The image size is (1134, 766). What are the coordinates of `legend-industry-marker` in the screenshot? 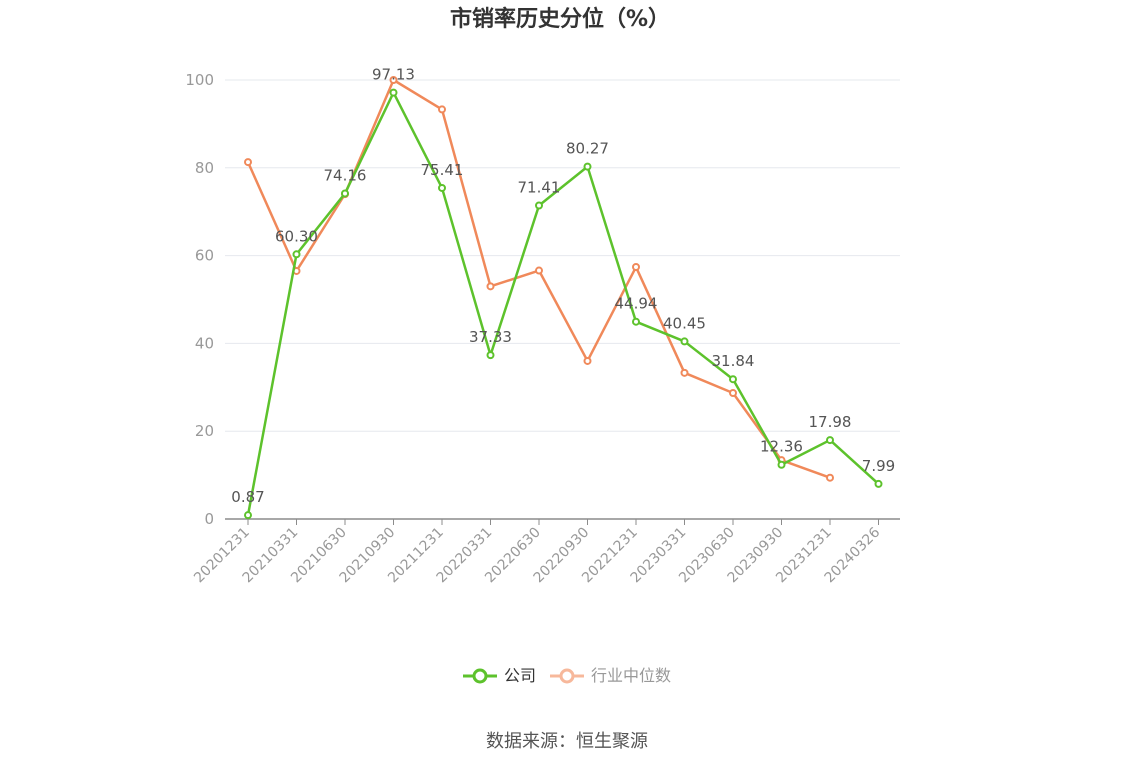 It's located at (567, 676).